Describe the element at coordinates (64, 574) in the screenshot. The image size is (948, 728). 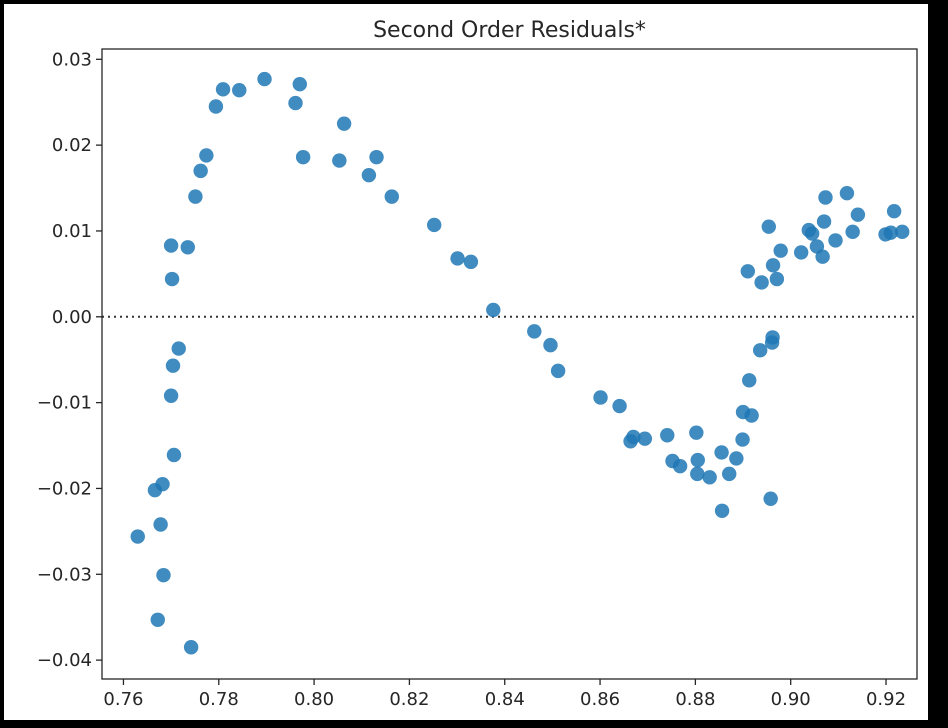
I see `y-tick-label: −0.03` at that location.